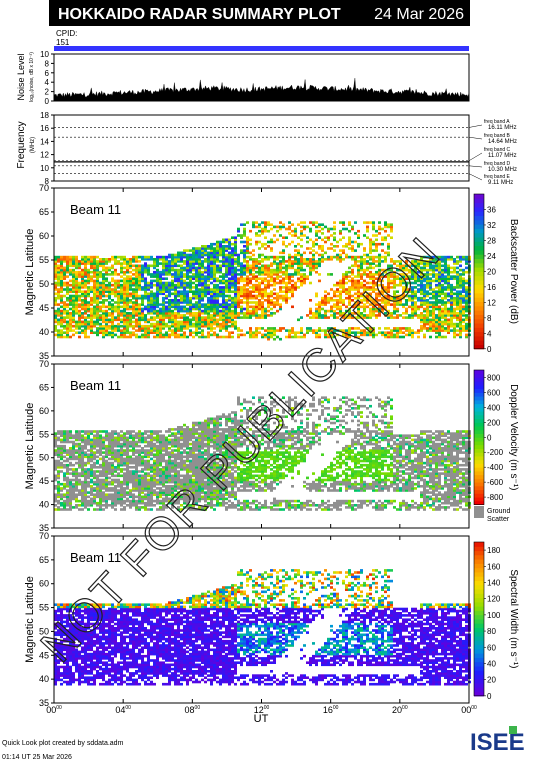  I want to click on velocity-panel-cell, so click(64, 501).